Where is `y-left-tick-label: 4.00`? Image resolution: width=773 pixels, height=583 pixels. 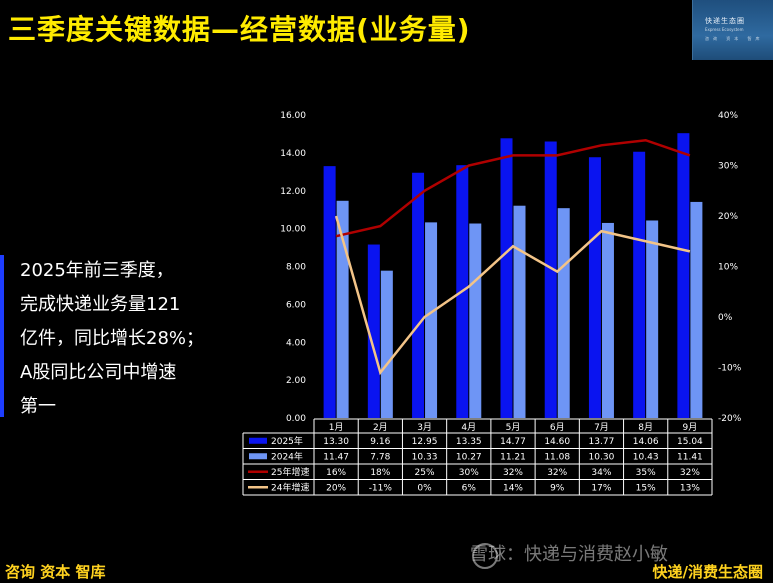
y-left-tick-label: 4.00 is located at coordinates (296, 343).